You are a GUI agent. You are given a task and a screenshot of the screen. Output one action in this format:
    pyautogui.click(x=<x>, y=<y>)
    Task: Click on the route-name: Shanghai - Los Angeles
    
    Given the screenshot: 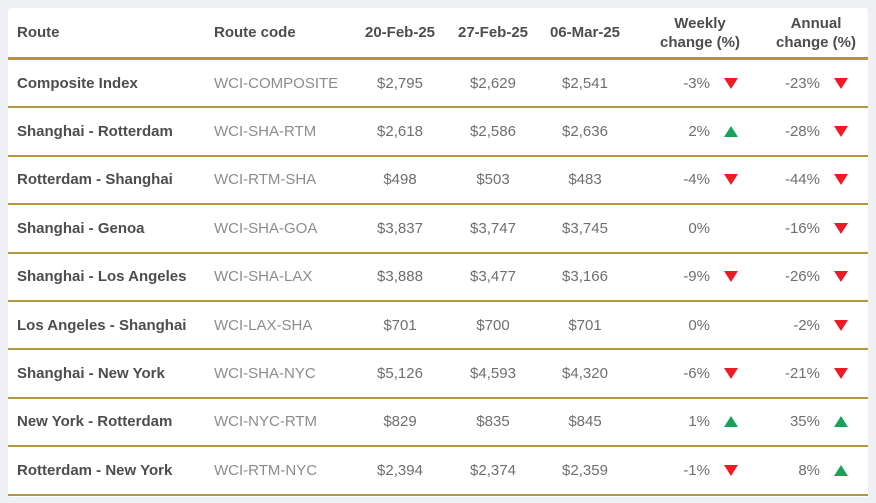 What is the action you would take?
    pyautogui.click(x=102, y=277)
    